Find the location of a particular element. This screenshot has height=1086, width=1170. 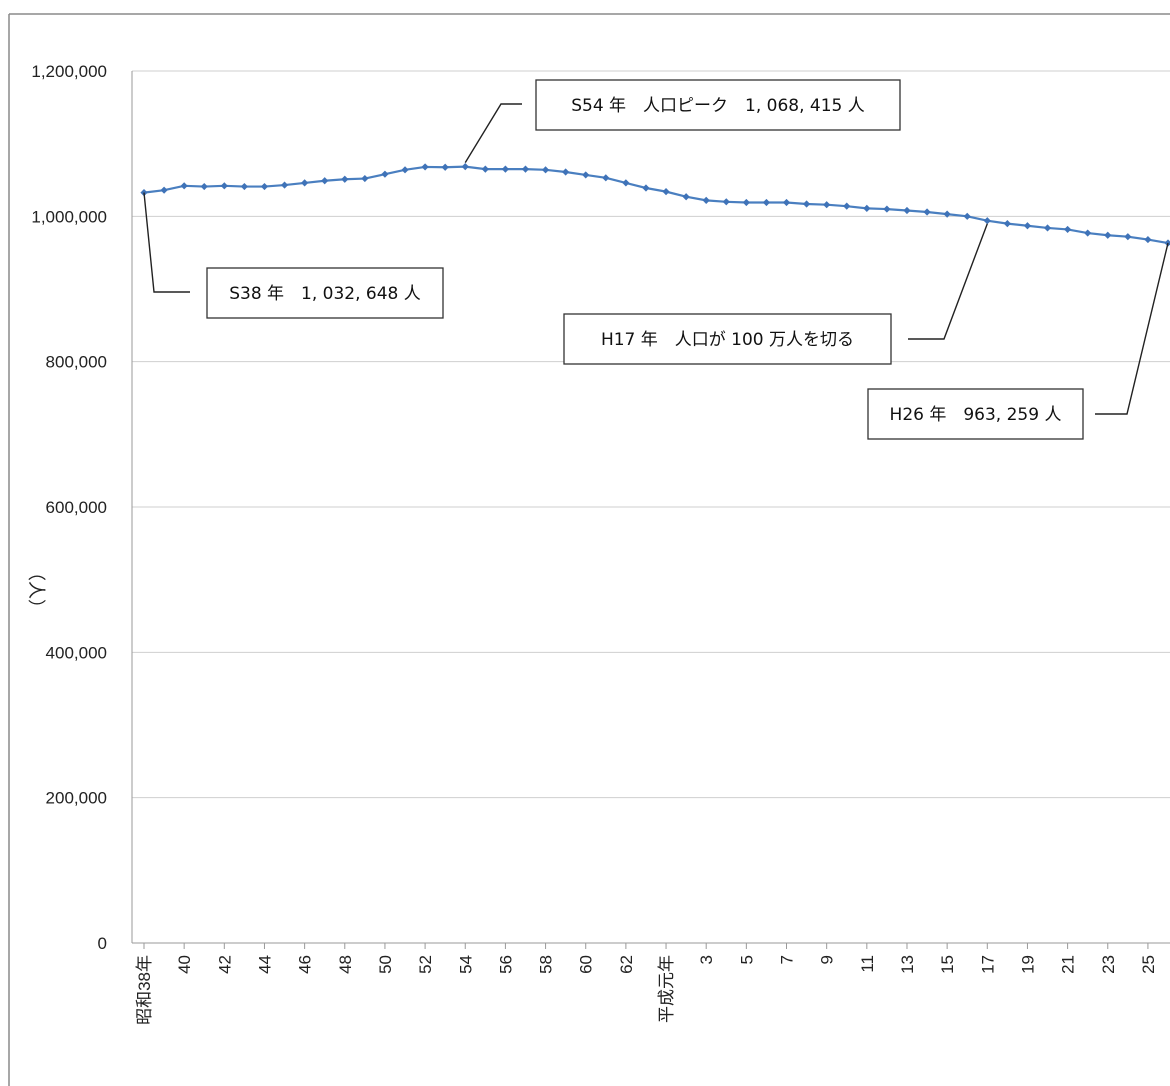

x-tick-label: 60 is located at coordinates (586, 964).